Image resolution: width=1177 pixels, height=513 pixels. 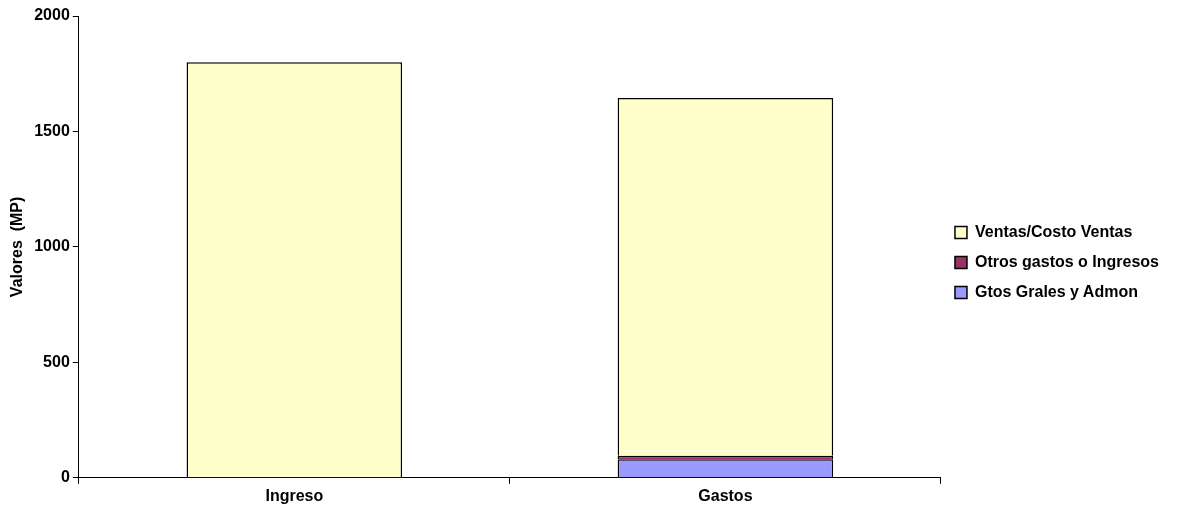 What do you see at coordinates (65, 477) in the screenshot?
I see `y-tick-label: 0` at bounding box center [65, 477].